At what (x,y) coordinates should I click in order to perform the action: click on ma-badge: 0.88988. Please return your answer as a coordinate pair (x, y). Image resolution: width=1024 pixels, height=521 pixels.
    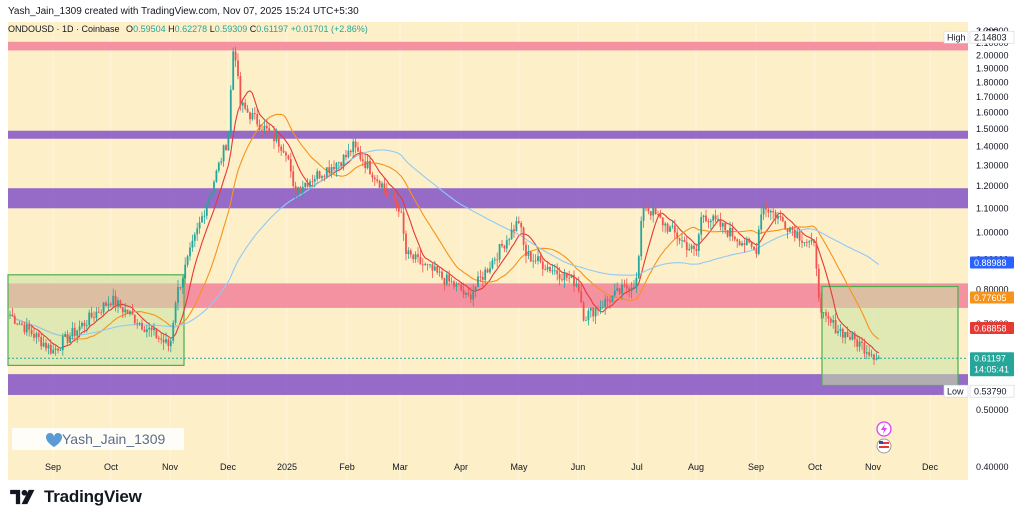
    Looking at the image, I should click on (992, 262).